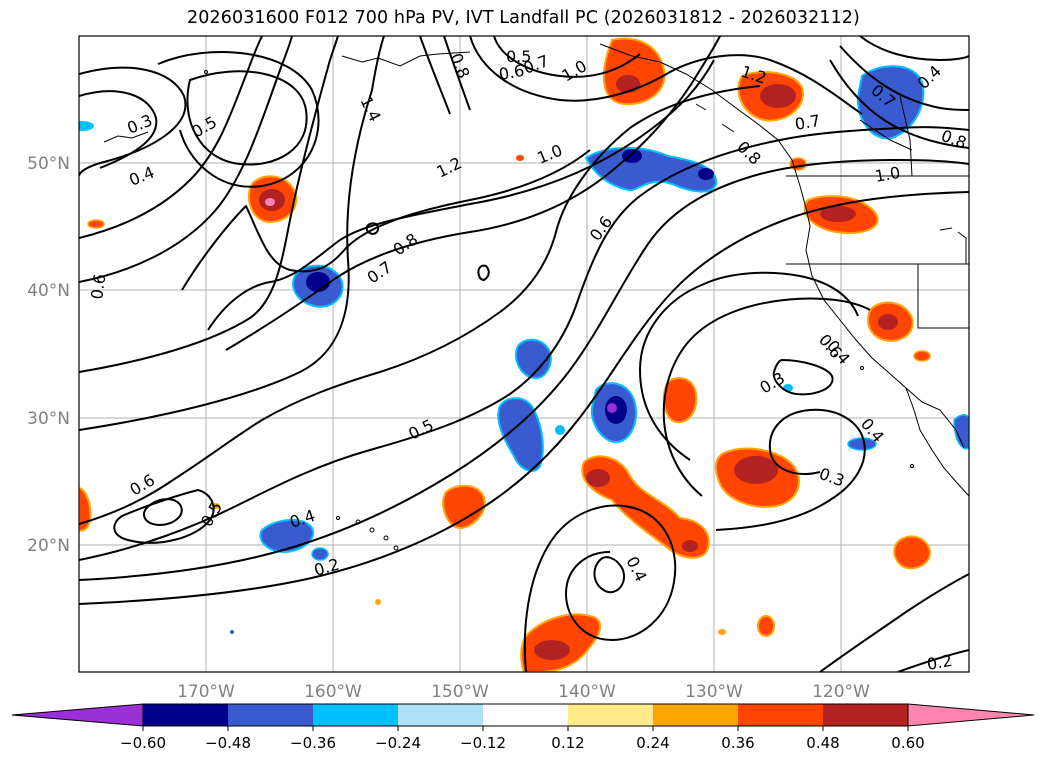 This screenshot has height=765, width=1047. I want to click on pv-blob-central, so click(645, 507).